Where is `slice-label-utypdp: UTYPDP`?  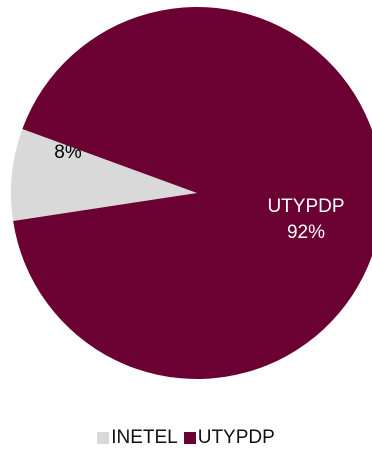
slice-label-utypdp: UTYPDP is located at coordinates (305, 206).